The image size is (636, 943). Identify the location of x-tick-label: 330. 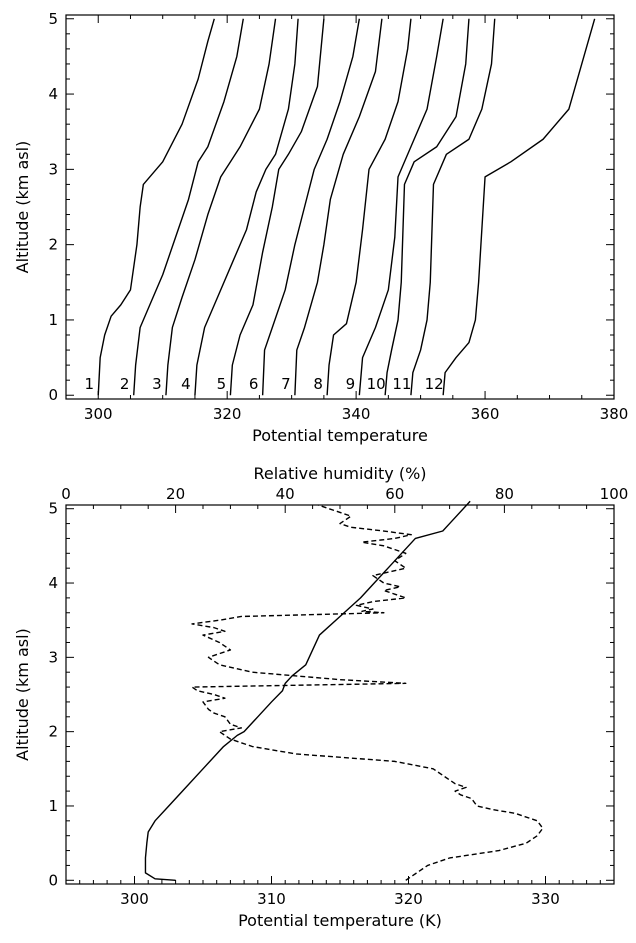
(545, 899).